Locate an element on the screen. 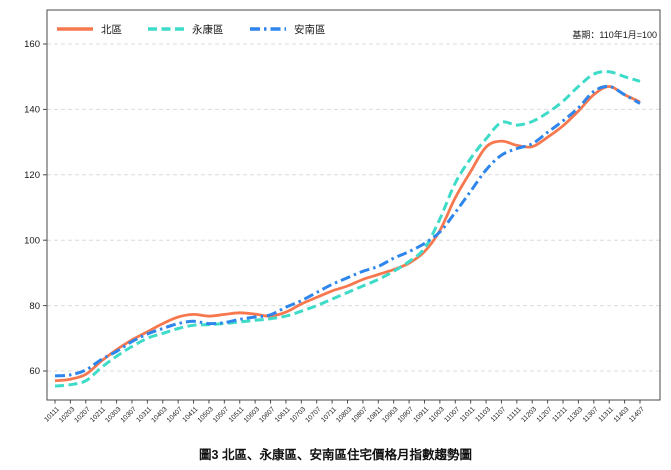 Image resolution: width=671 pixels, height=470 pixels. y-tick-label-60: 60 is located at coordinates (34, 371).